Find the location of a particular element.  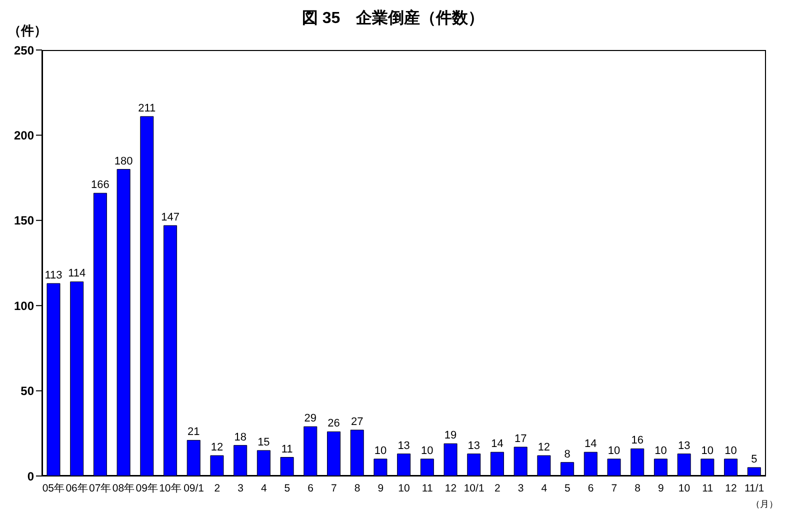

data-label: 17 is located at coordinates (520, 439).